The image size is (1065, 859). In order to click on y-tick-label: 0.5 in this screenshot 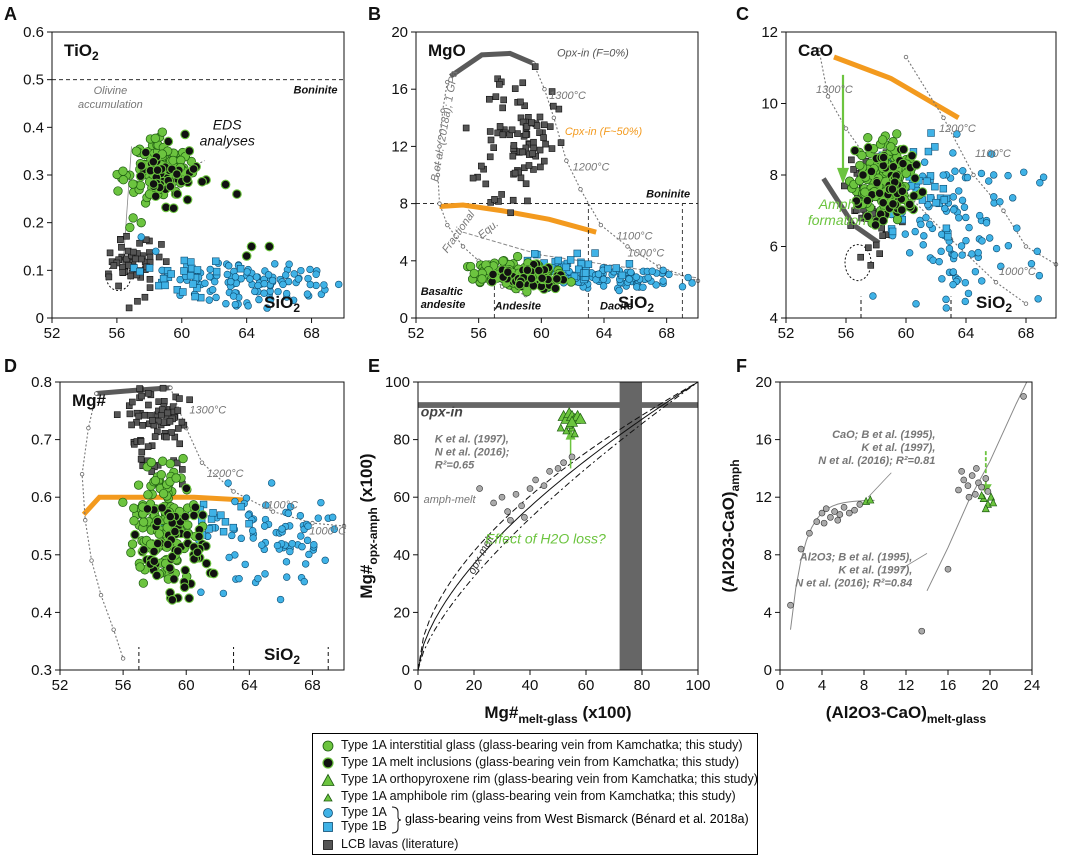, I will do `click(41, 555)`.